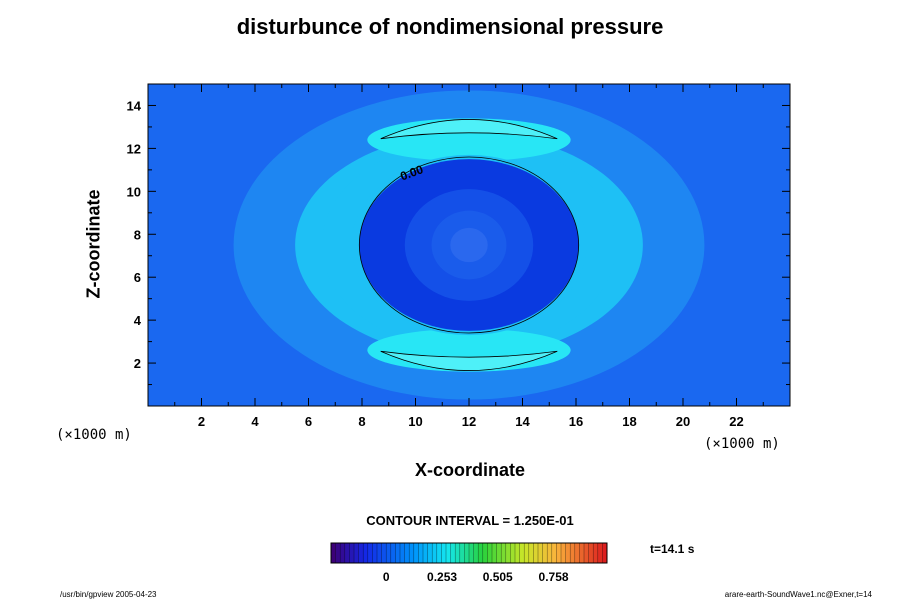  I want to click on y-tick-label: 8, so click(137, 234).